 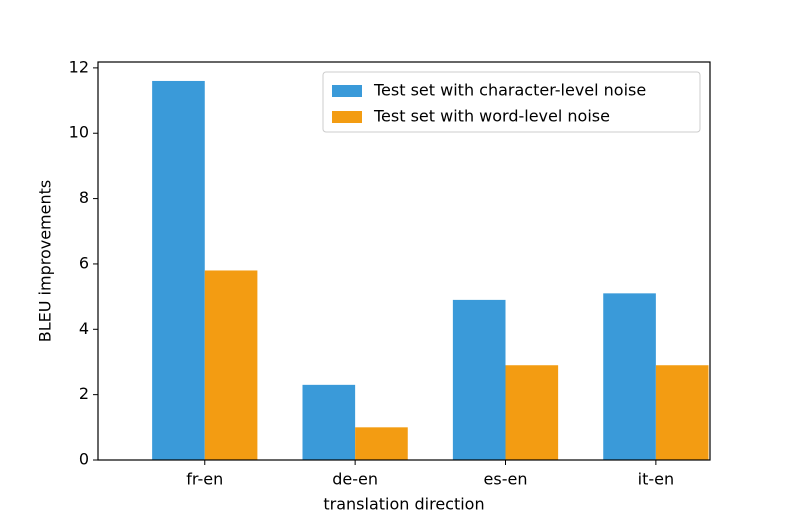 I want to click on x-tick-label: es-en, so click(x=506, y=479).